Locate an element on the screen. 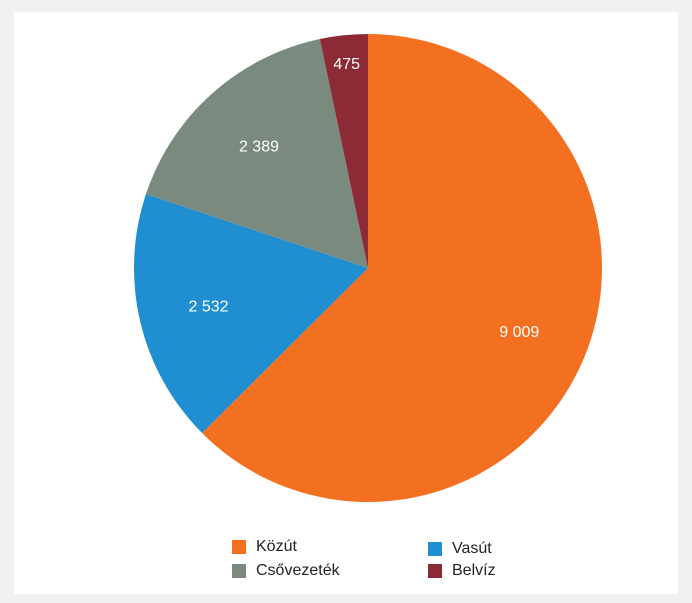 This screenshot has height=603, width=692. legend-swatch-kozut is located at coordinates (239, 547).